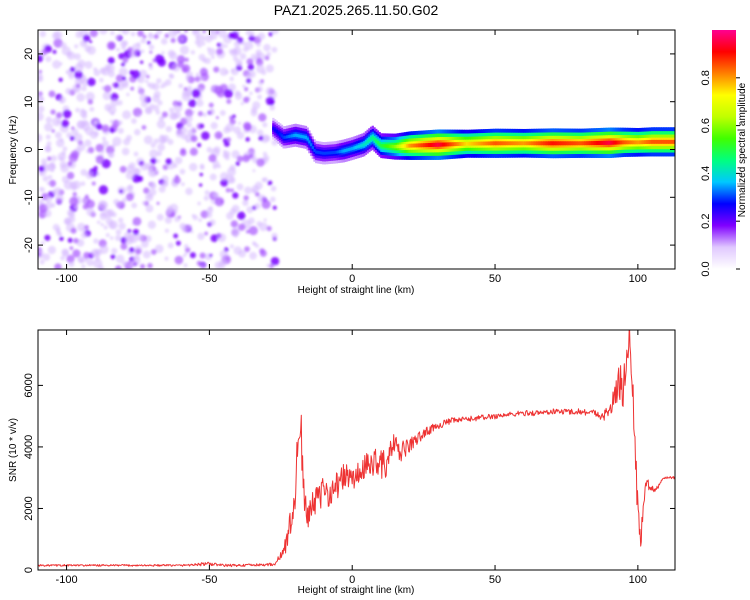 The height and width of the screenshot is (600, 750). What do you see at coordinates (29, 149) in the screenshot?
I see `spectrogram-y-tick-label: 0` at bounding box center [29, 149].